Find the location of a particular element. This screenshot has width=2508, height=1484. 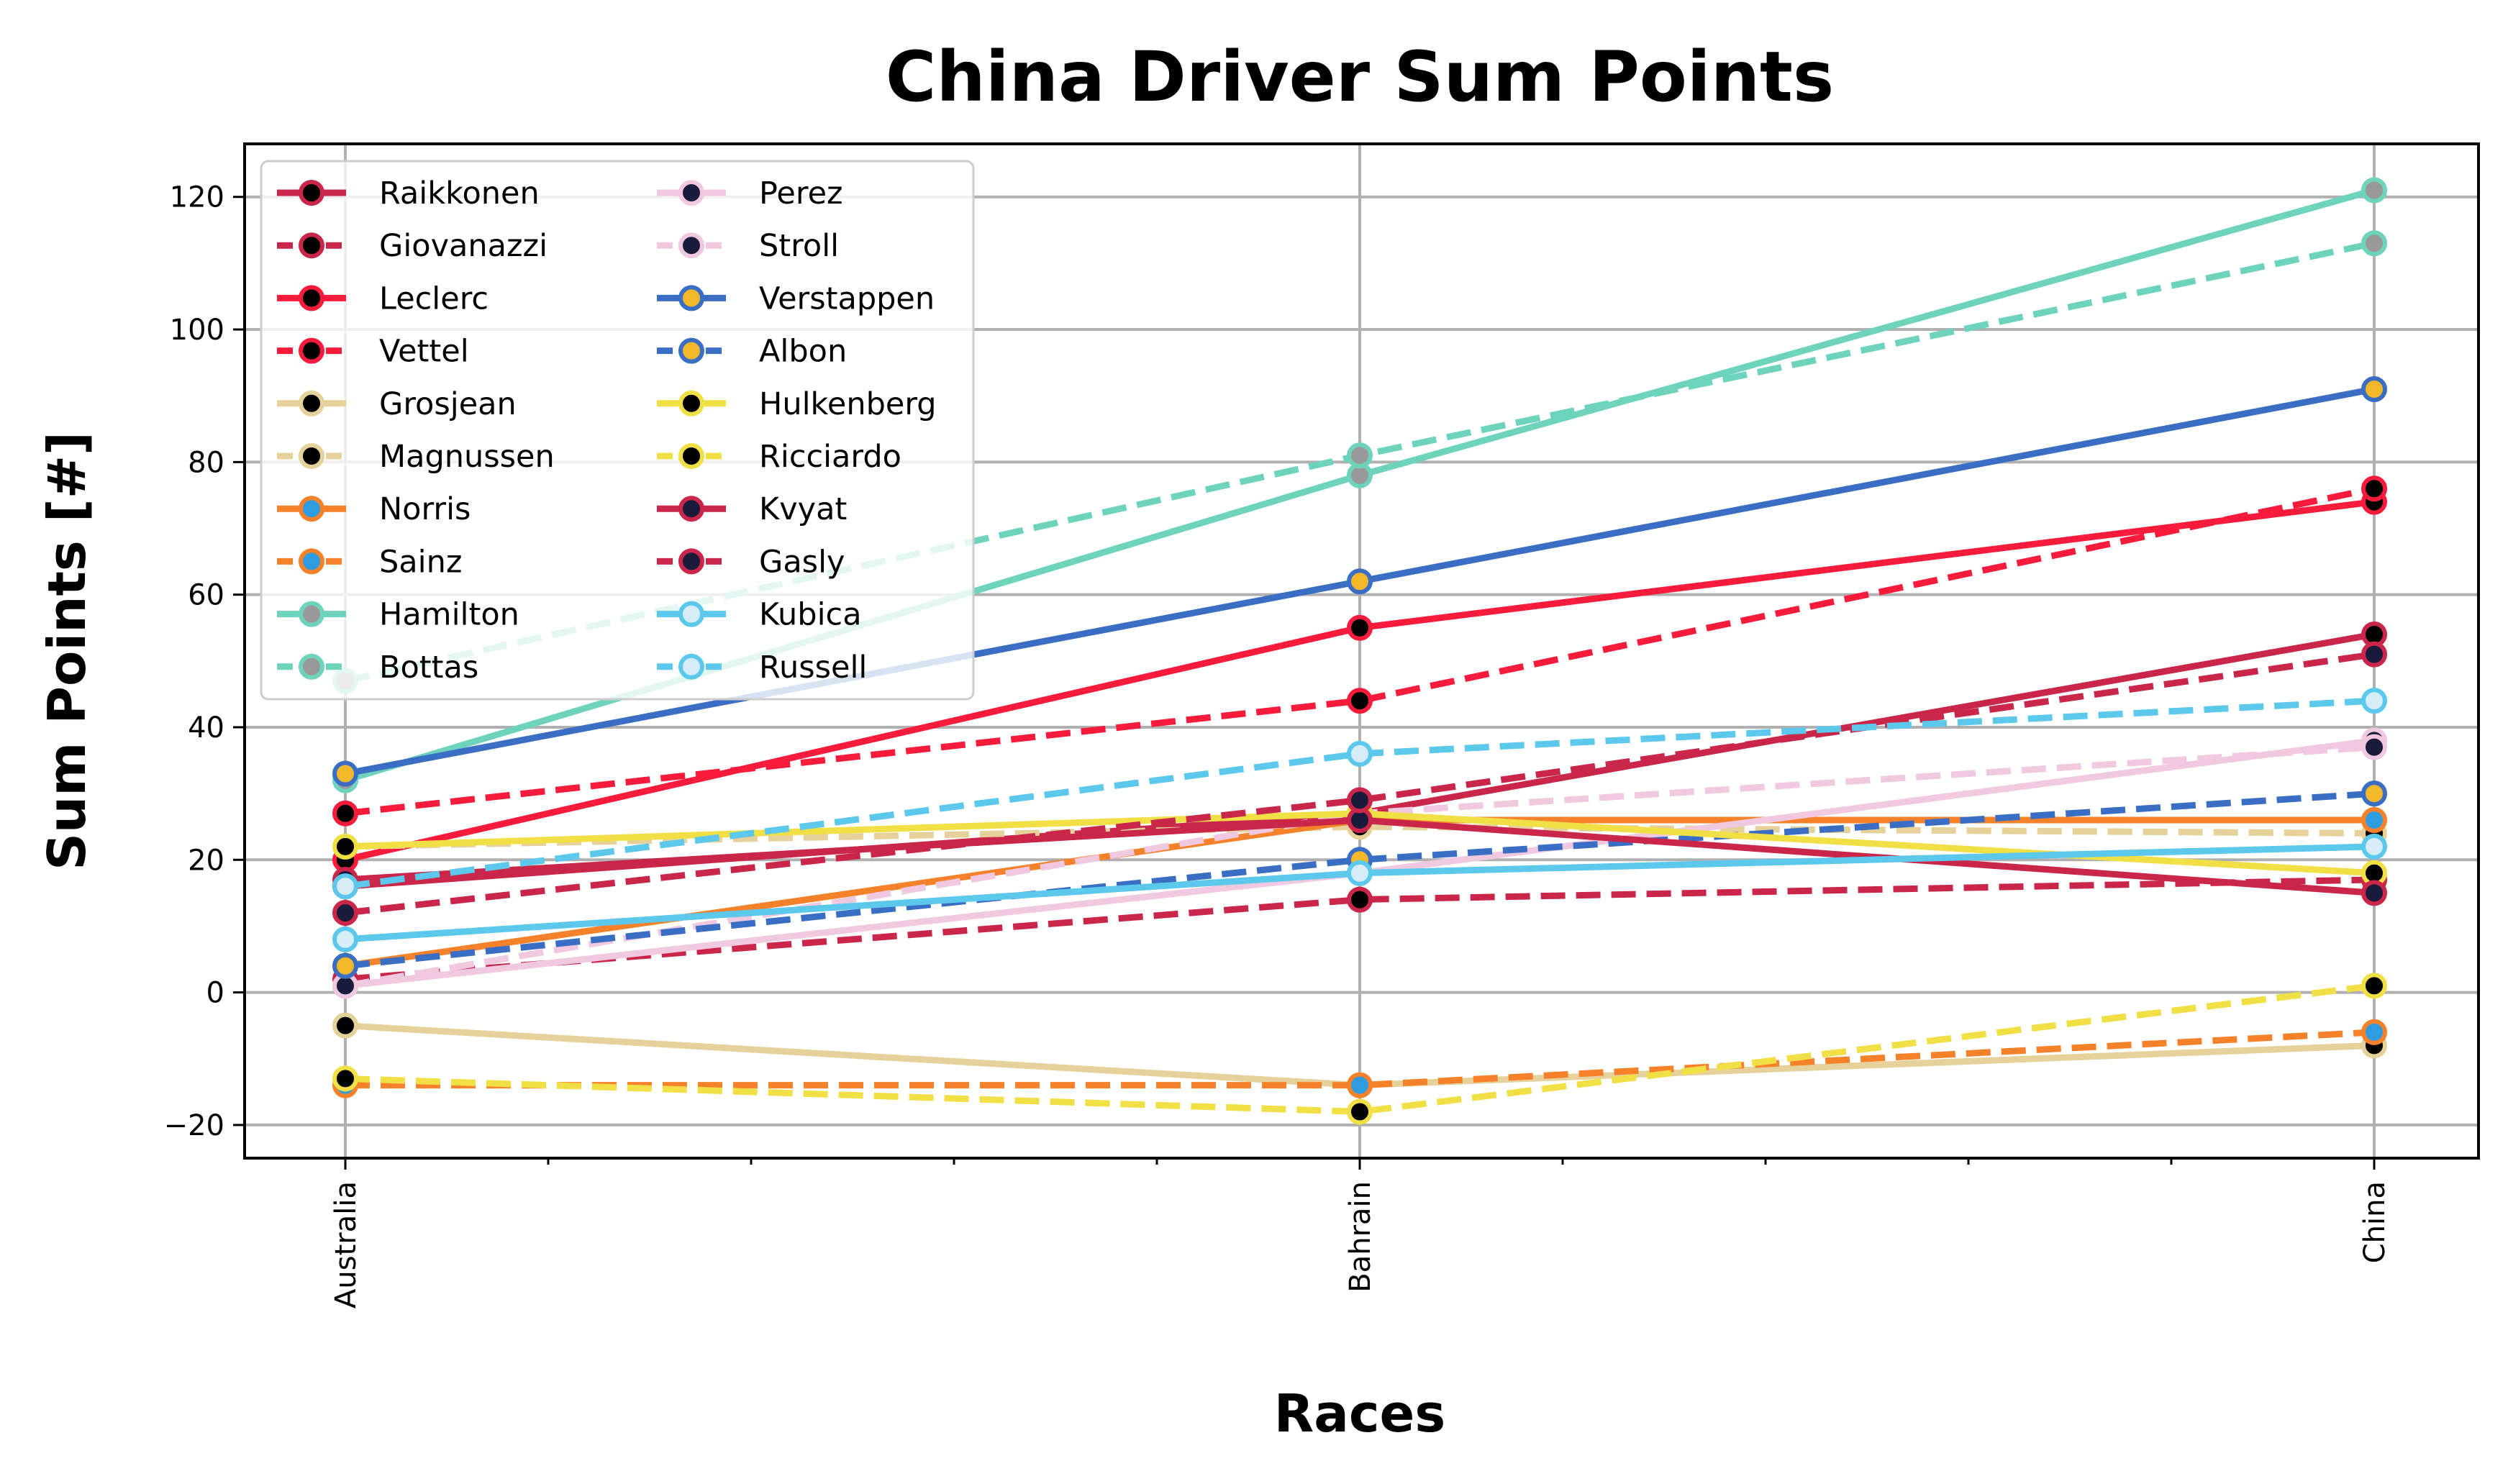

legend-item-grosjean: Grosjean is located at coordinates (397, 404).